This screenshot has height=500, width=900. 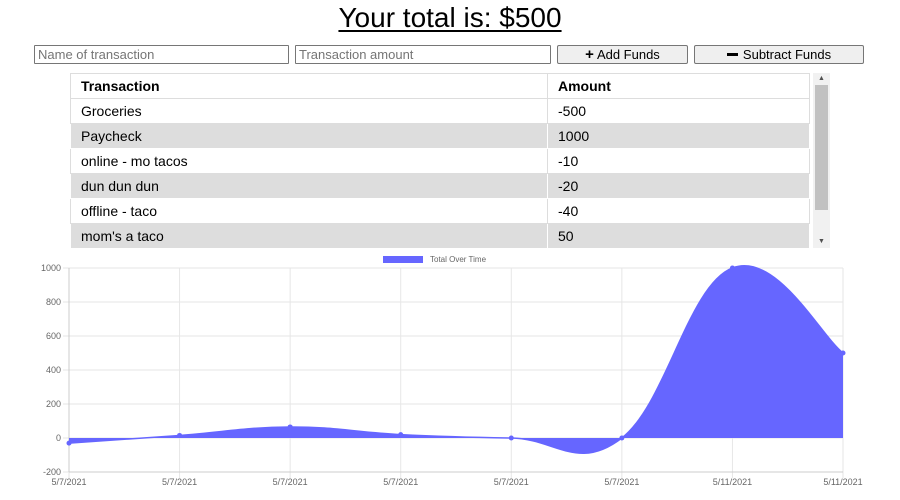 What do you see at coordinates (678, 136) in the screenshot?
I see `transaction-amount: 1000` at bounding box center [678, 136].